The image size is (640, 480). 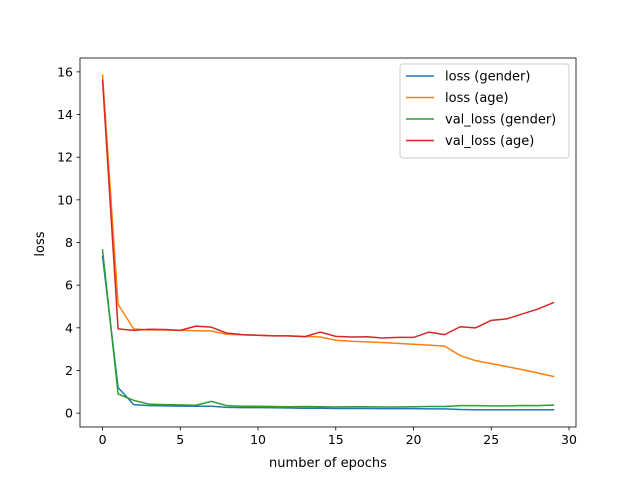 What do you see at coordinates (487, 77) in the screenshot?
I see `legend-label-0: loss (gender)` at bounding box center [487, 77].